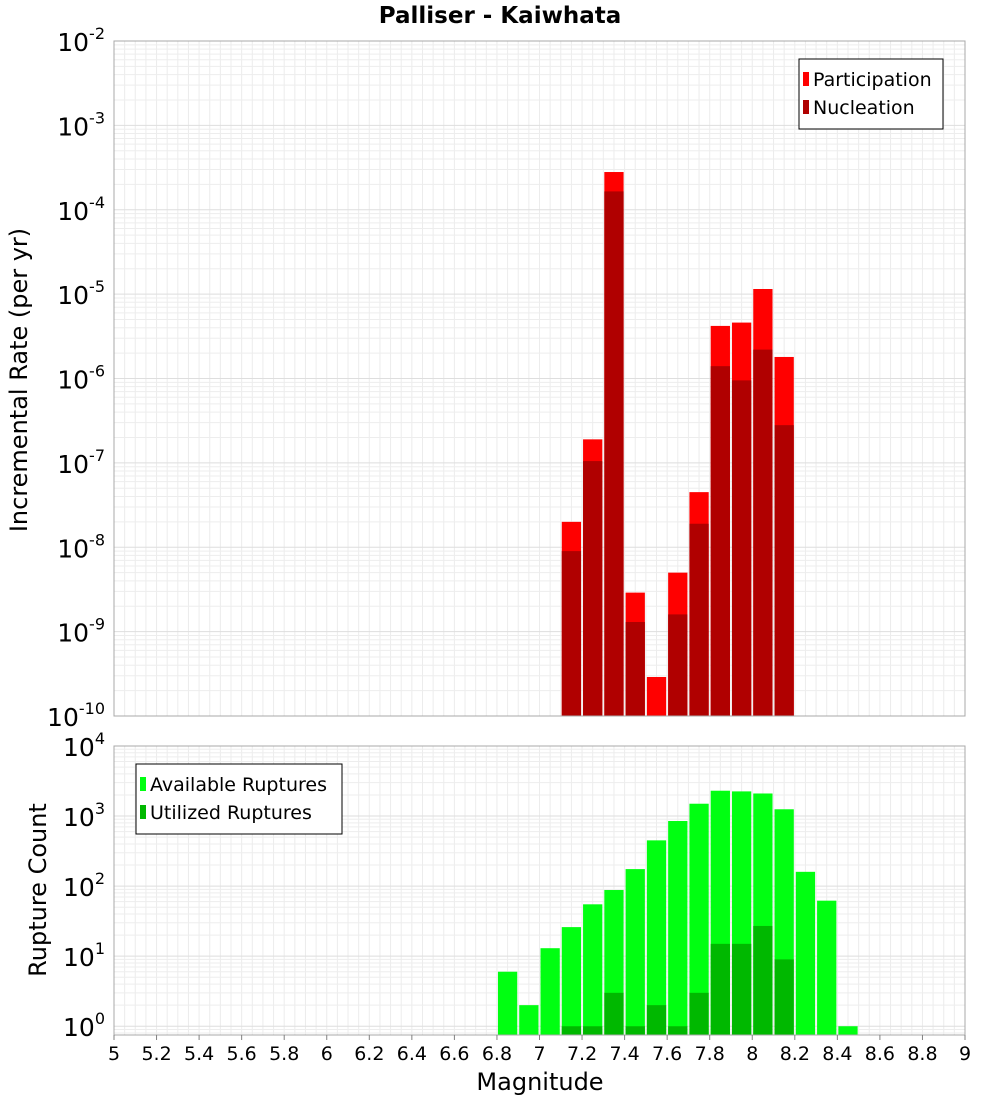 The height and width of the screenshot is (1100, 1000). Describe the element at coordinates (92, 708) in the screenshot. I see `y-tick-exponent: -10` at that location.